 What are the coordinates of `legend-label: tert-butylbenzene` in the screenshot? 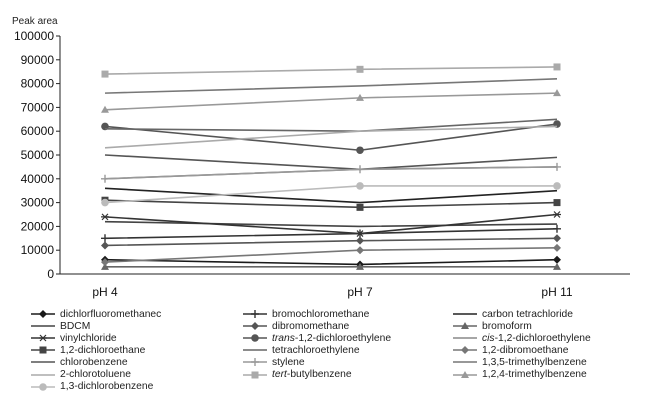 It's located at (312, 374).